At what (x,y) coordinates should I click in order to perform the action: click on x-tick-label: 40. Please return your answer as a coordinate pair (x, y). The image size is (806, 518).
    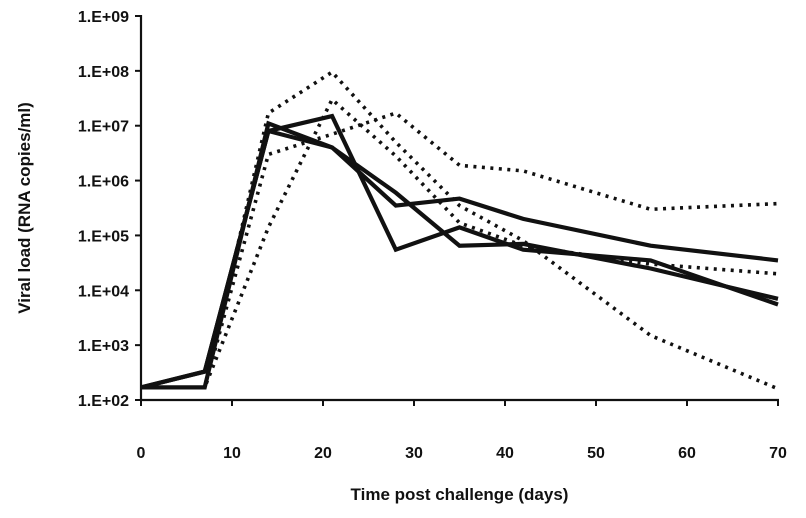
    Looking at the image, I should click on (505, 453).